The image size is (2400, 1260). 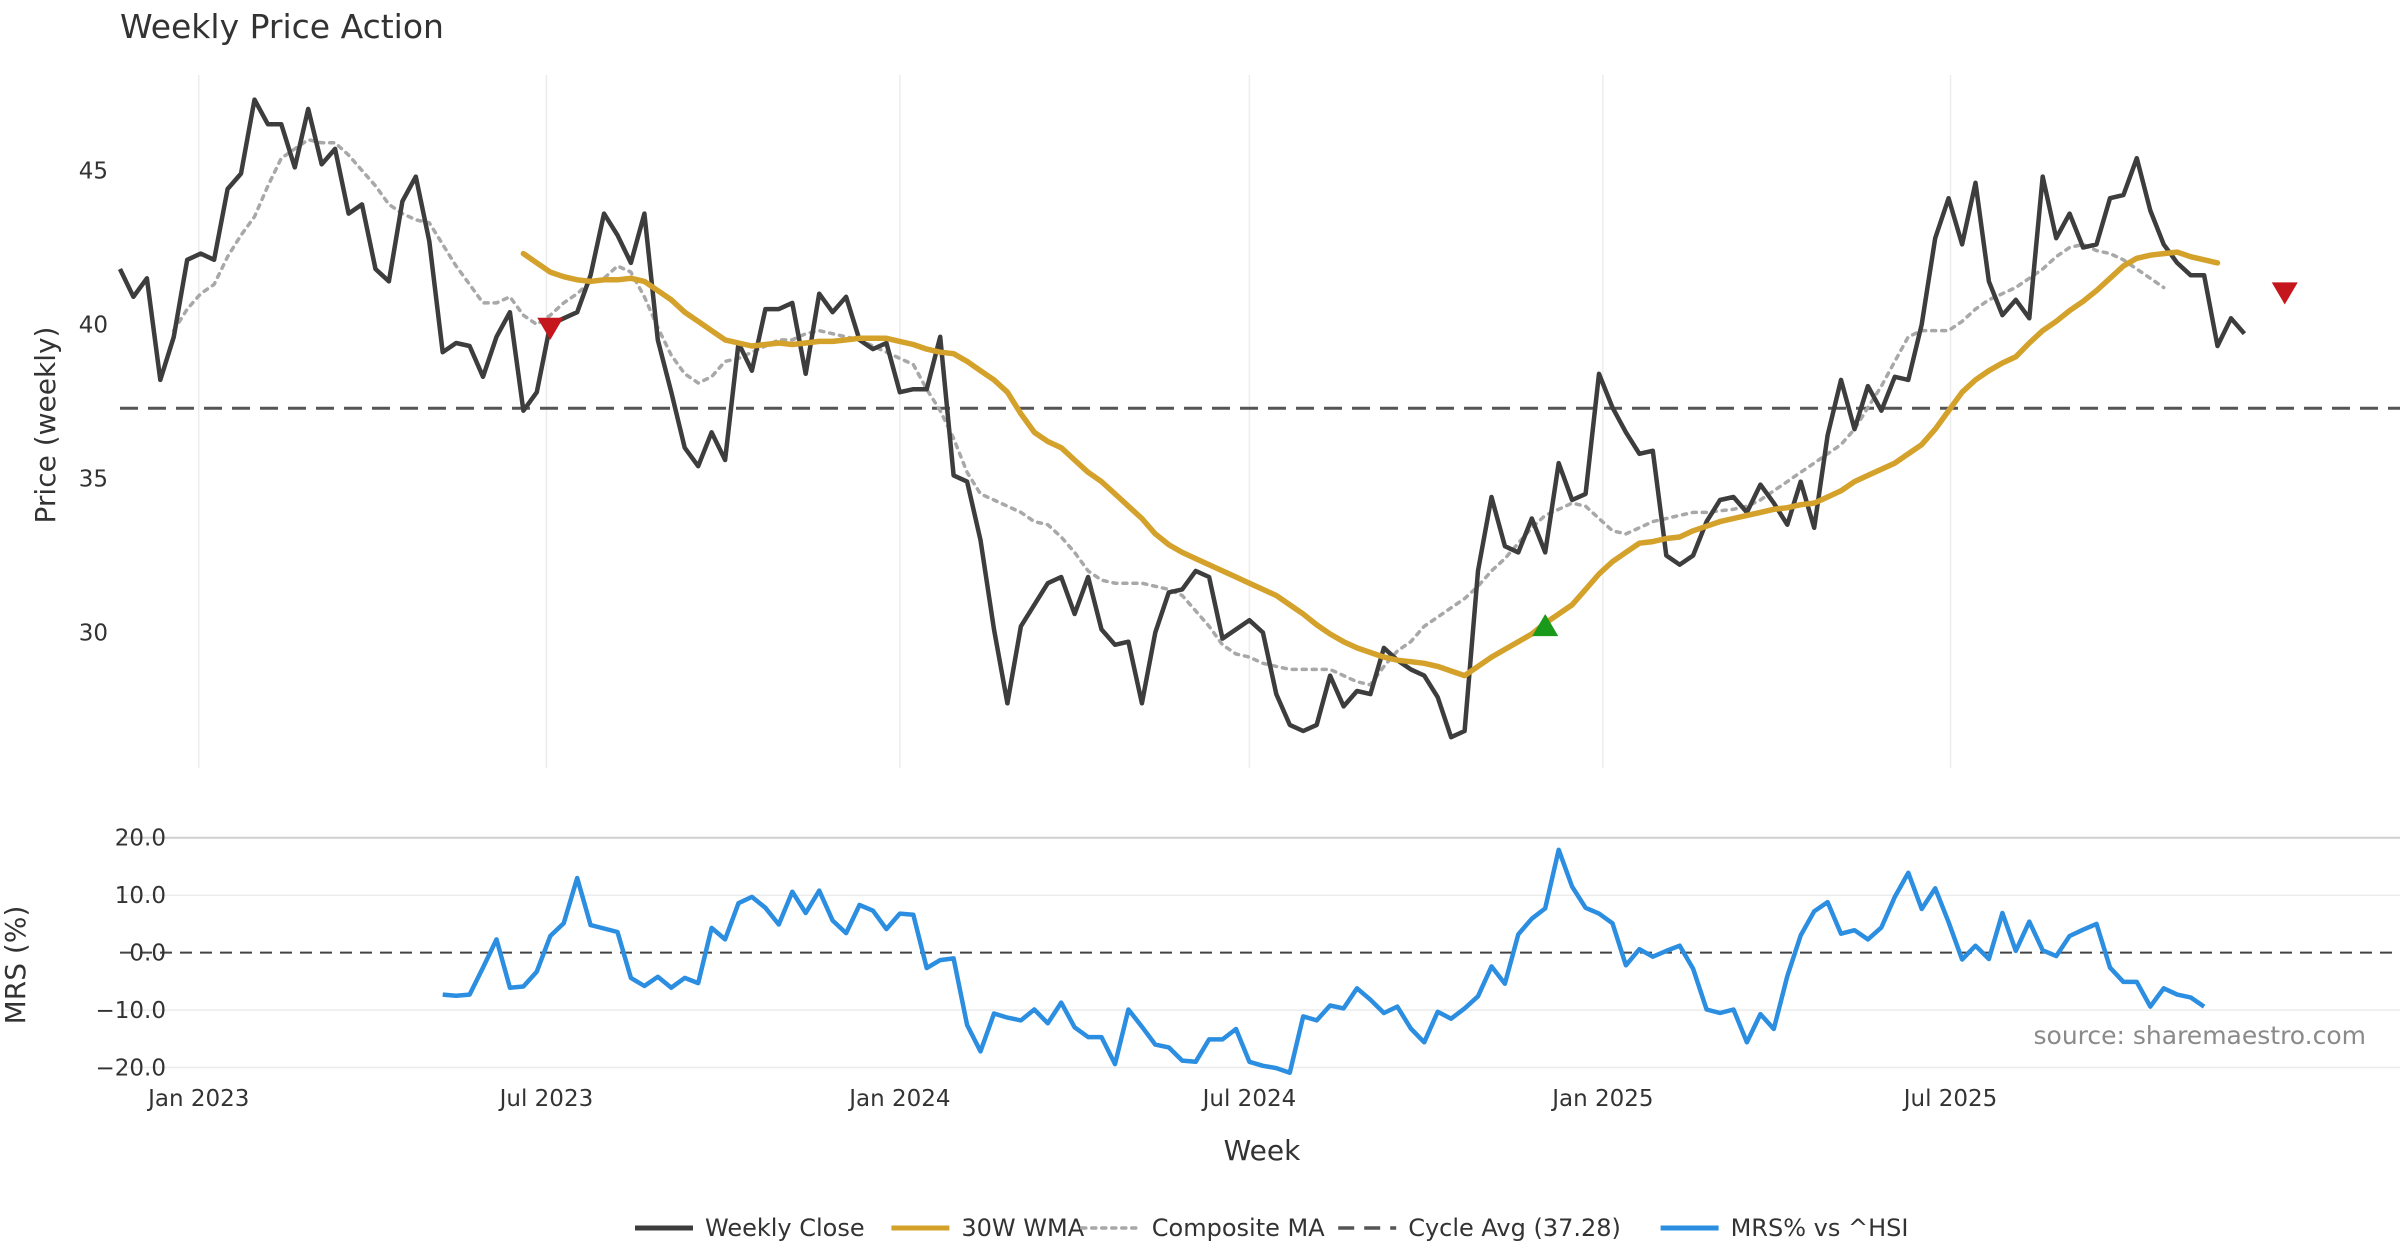 I want to click on price-y-axis-title: Price (weekly), so click(x=45, y=425).